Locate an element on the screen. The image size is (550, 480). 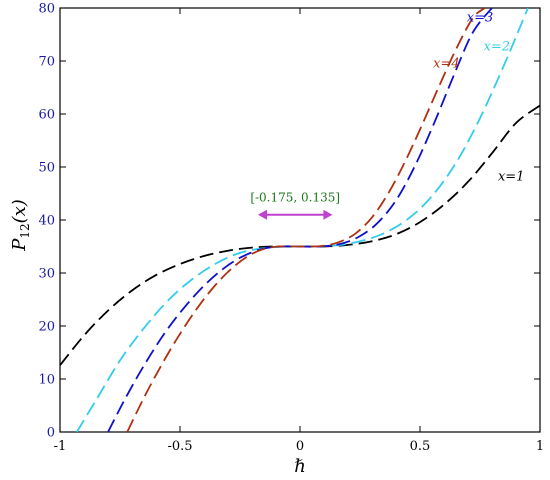
y-tick-label: 10 is located at coordinates (46, 380).